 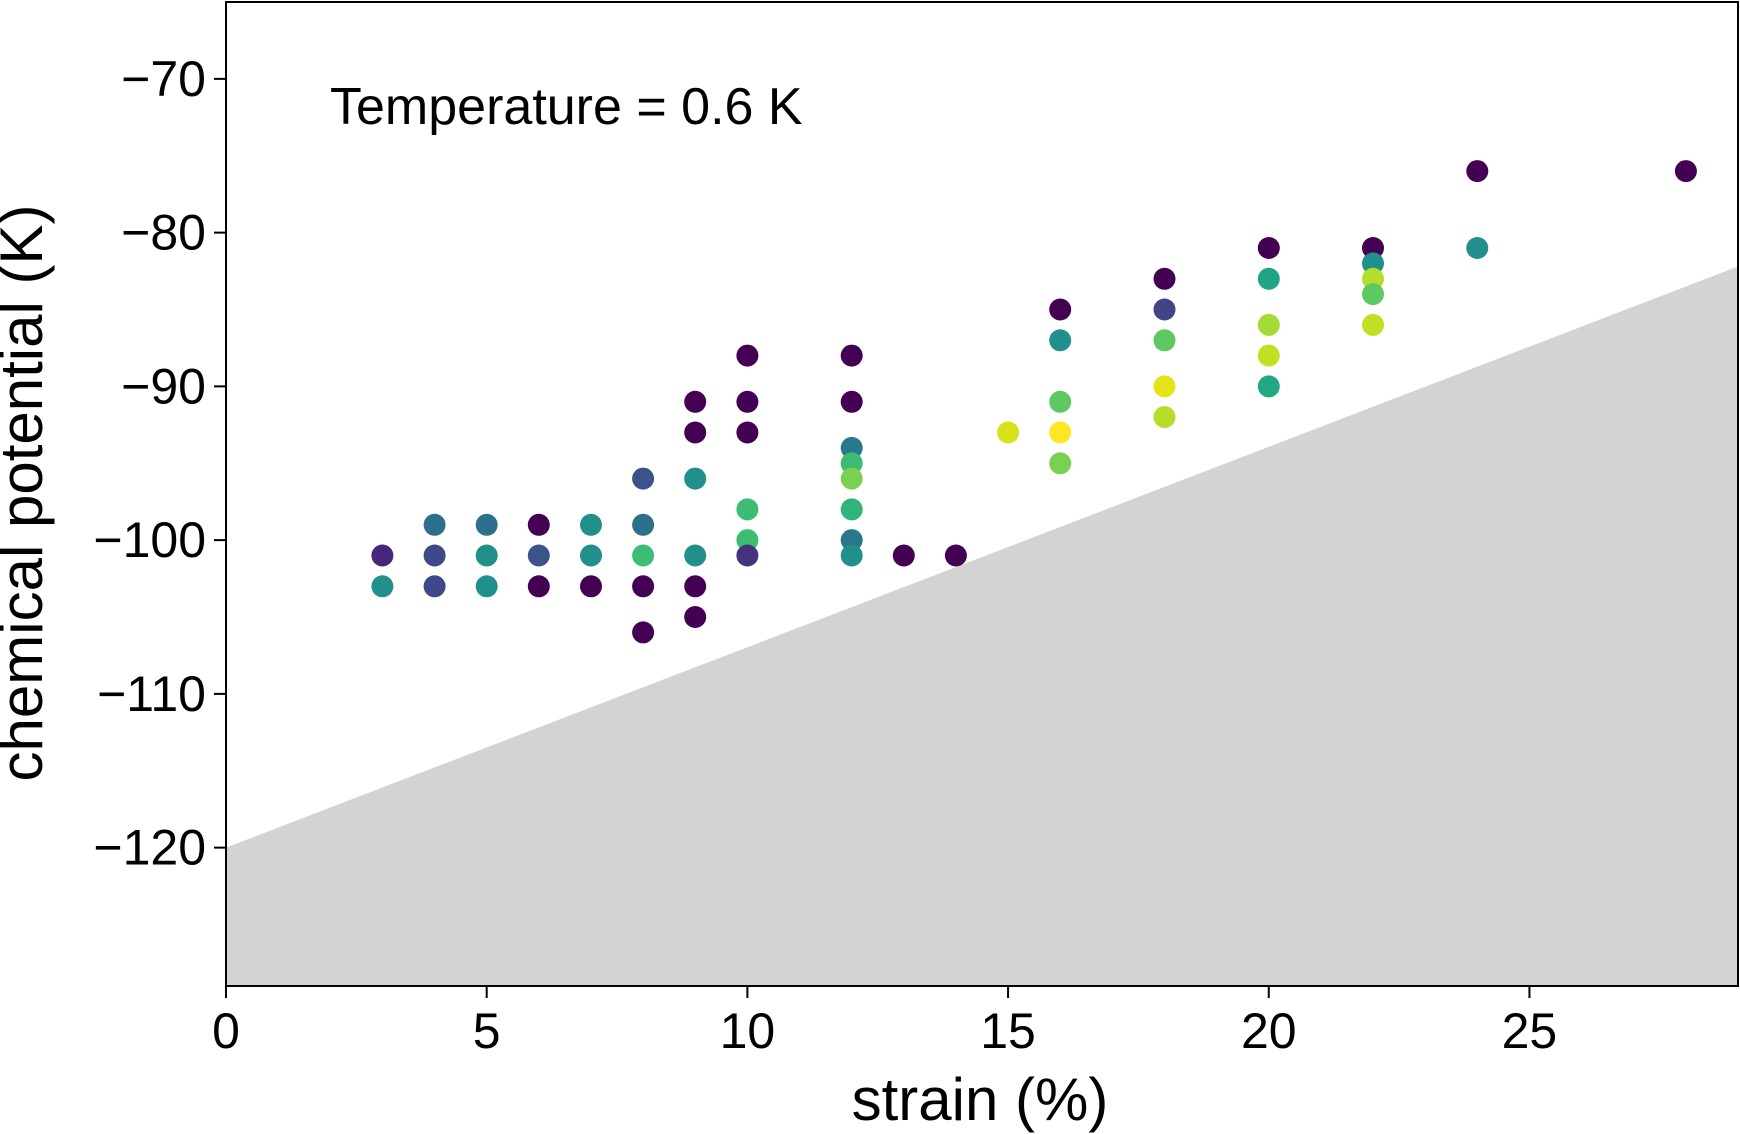 I want to click on x-tick-label: 10, so click(x=748, y=1031).